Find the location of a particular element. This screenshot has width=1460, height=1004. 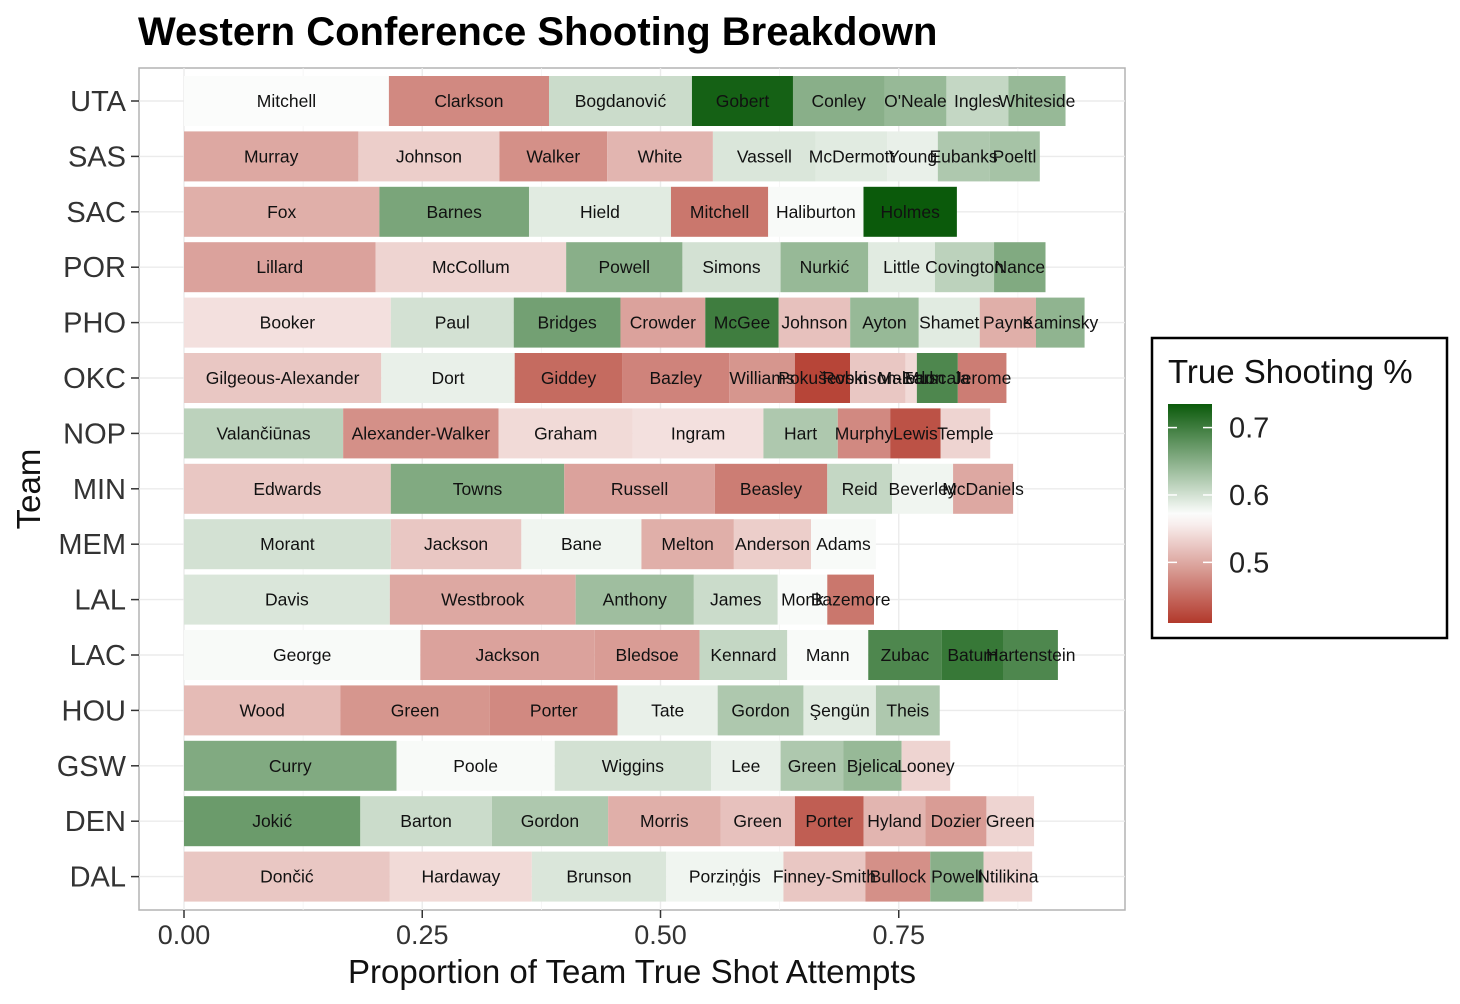

y-tick-label-den: DEN is located at coordinates (95, 822).